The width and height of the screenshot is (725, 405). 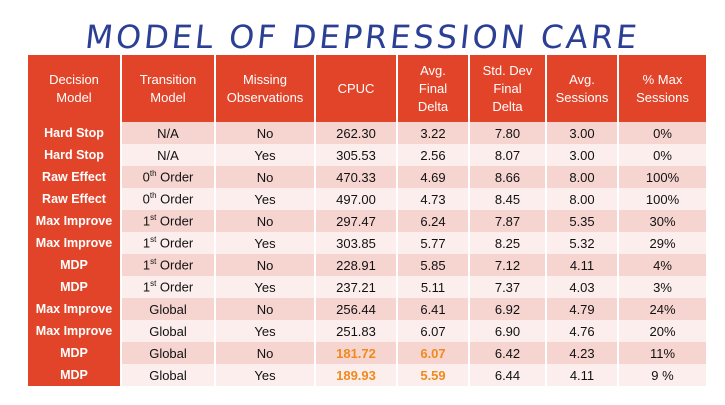 What do you see at coordinates (507, 243) in the screenshot?
I see `cell-std-dev-final-delta: 8.25` at bounding box center [507, 243].